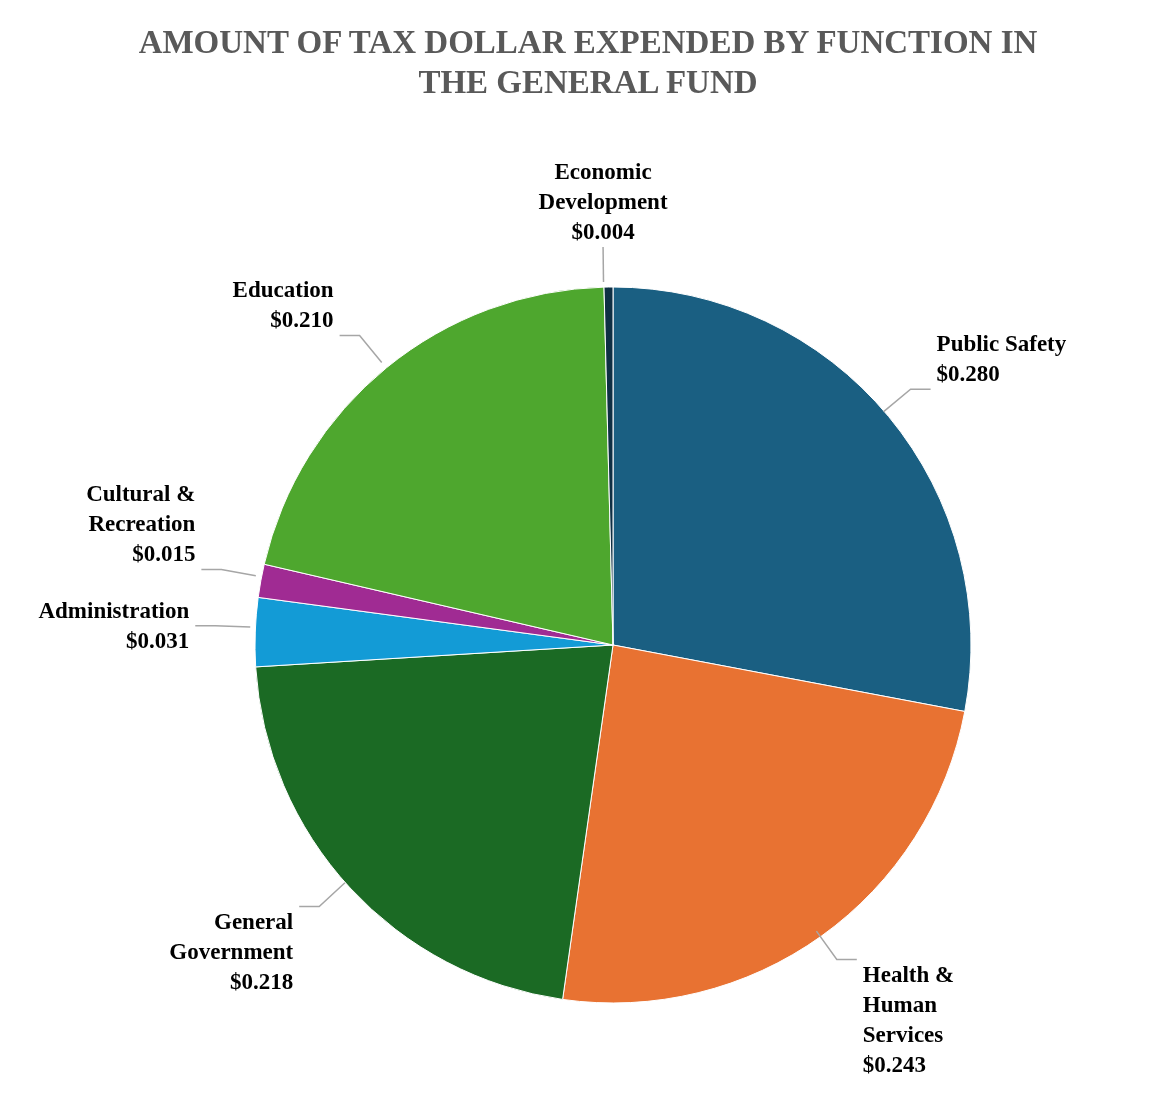 The height and width of the screenshot is (1094, 1176). What do you see at coordinates (141, 509) in the screenshot?
I see `slice-label: Cultural & Recreation` at bounding box center [141, 509].